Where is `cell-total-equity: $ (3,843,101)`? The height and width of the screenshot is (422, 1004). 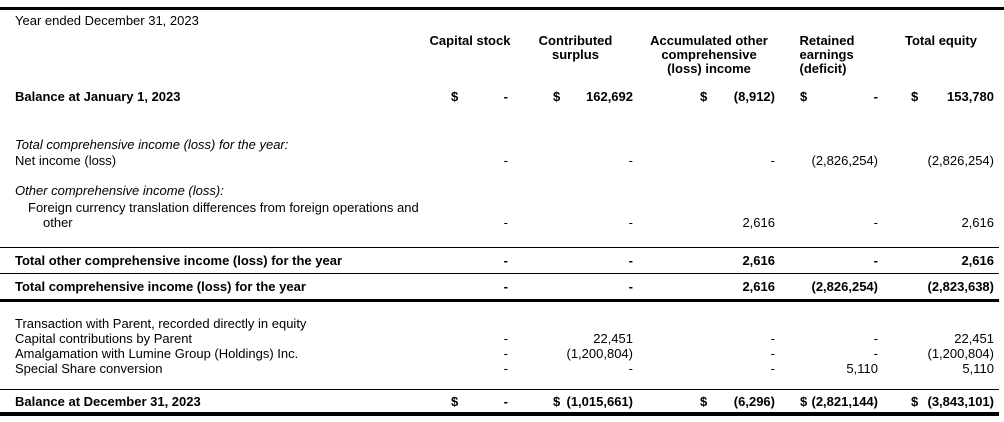 cell-total-equity: $ (3,843,101) is located at coordinates (941, 402).